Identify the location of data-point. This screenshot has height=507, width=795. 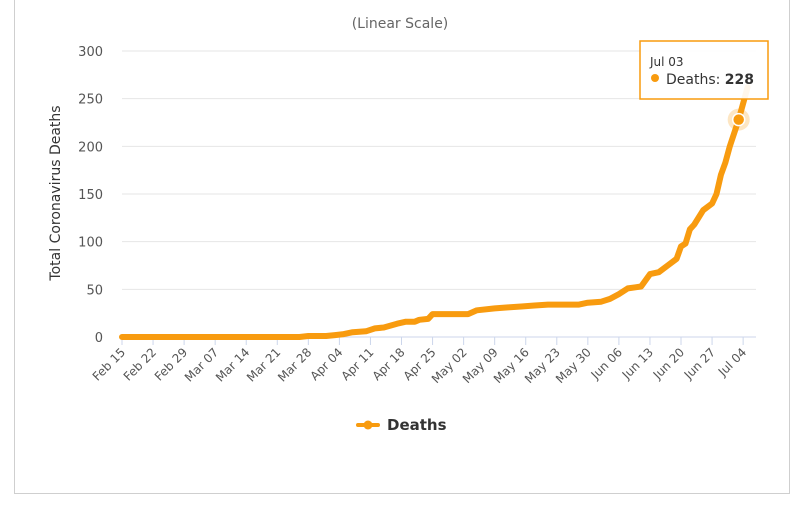
(738, 119).